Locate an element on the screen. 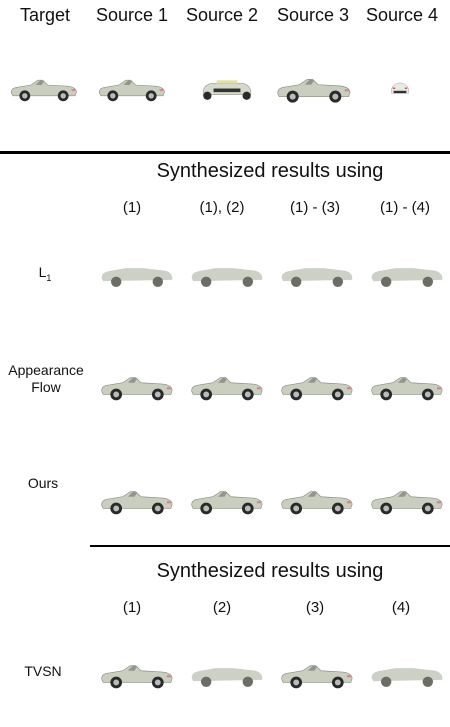 The image size is (450, 727). section1-column-1: (1) is located at coordinates (132, 207).